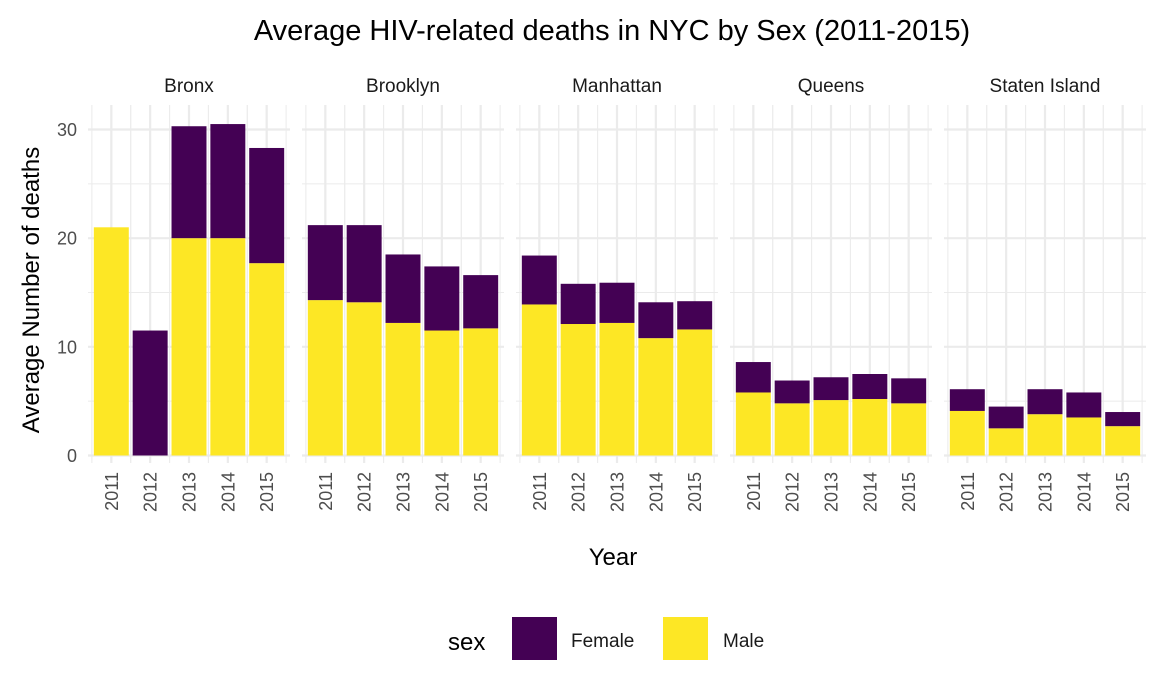 This screenshot has width=1152, height=691. What do you see at coordinates (1045, 402) in the screenshot?
I see `bar-staten-island-2013-female` at bounding box center [1045, 402].